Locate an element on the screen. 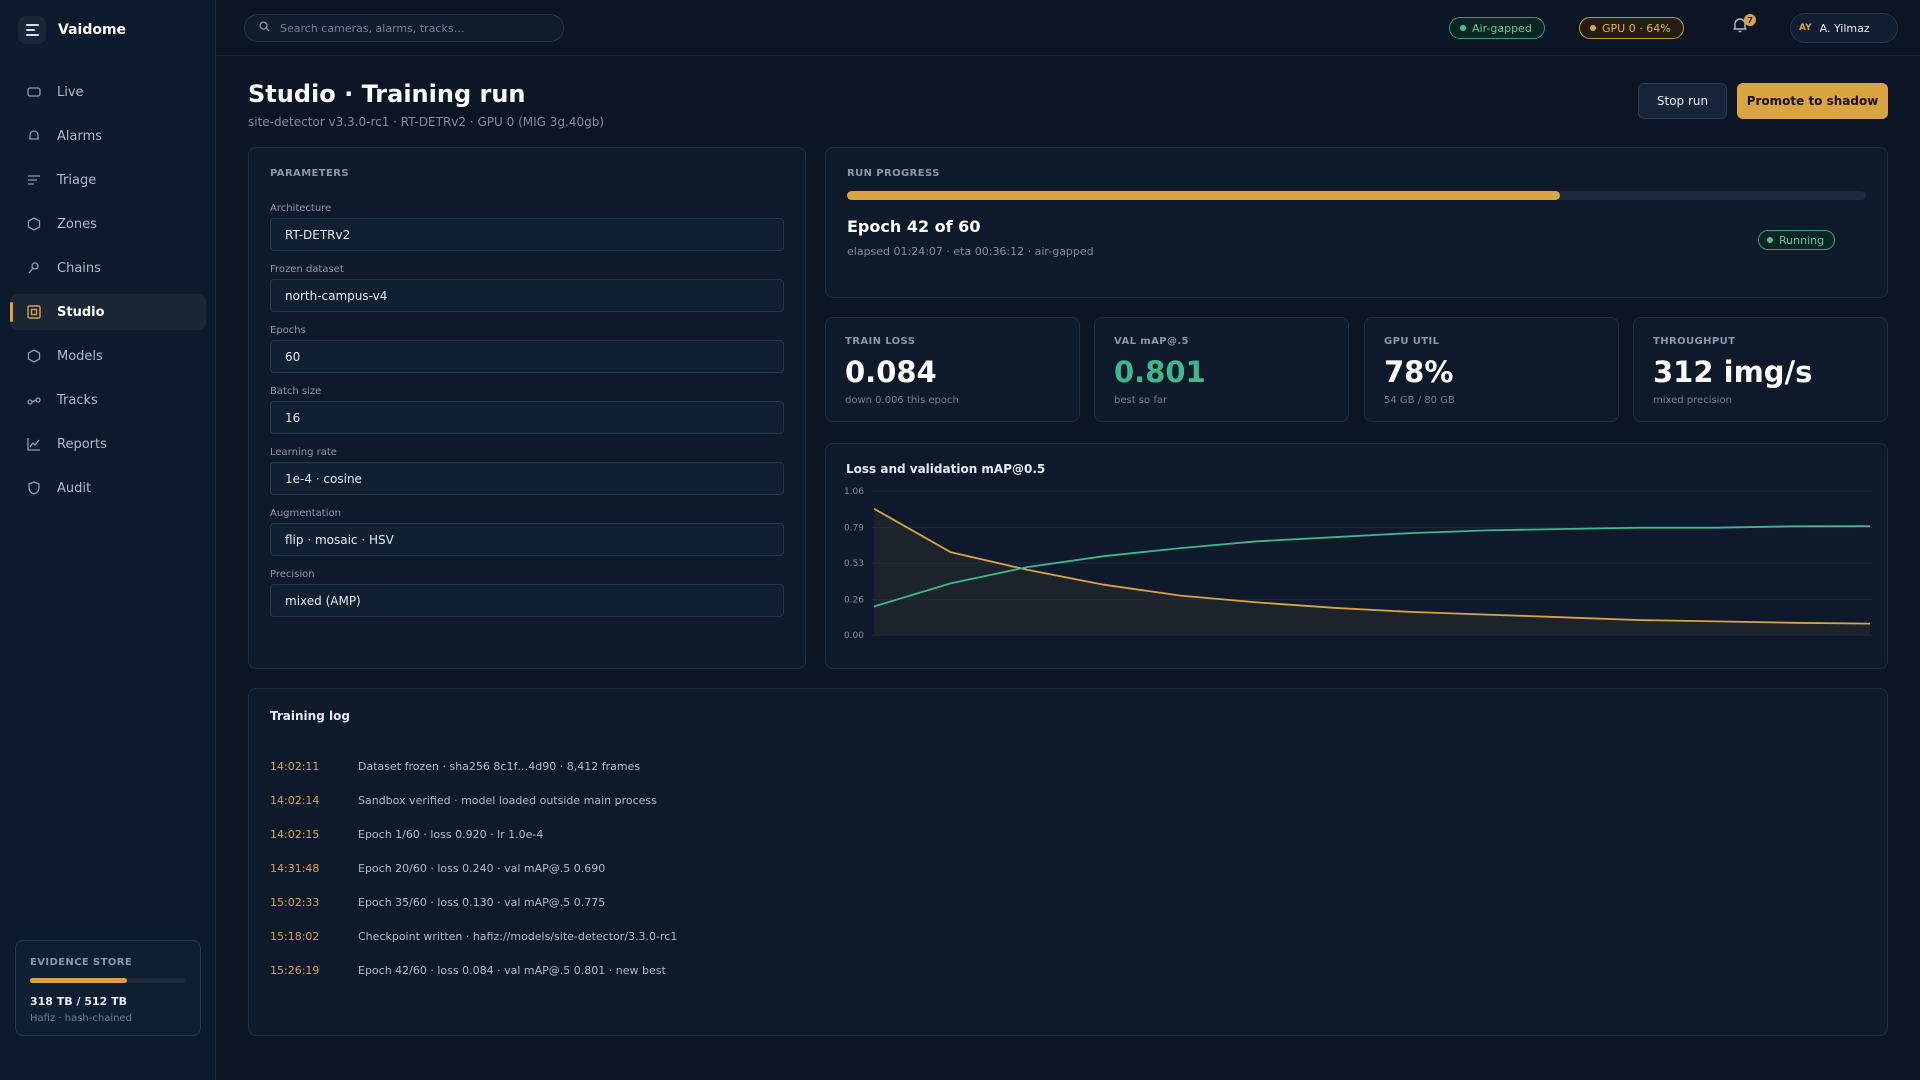  stat-sub: 54 GB / 80 GB is located at coordinates (1419, 400).